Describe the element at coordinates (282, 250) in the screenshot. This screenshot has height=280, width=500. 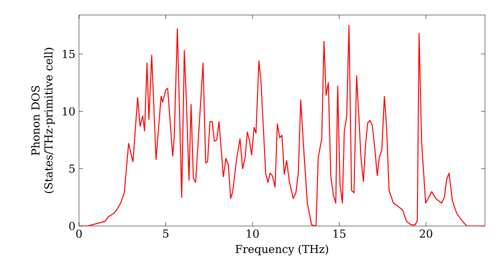
I see `x-axis-title: Frequency (THz)` at that location.